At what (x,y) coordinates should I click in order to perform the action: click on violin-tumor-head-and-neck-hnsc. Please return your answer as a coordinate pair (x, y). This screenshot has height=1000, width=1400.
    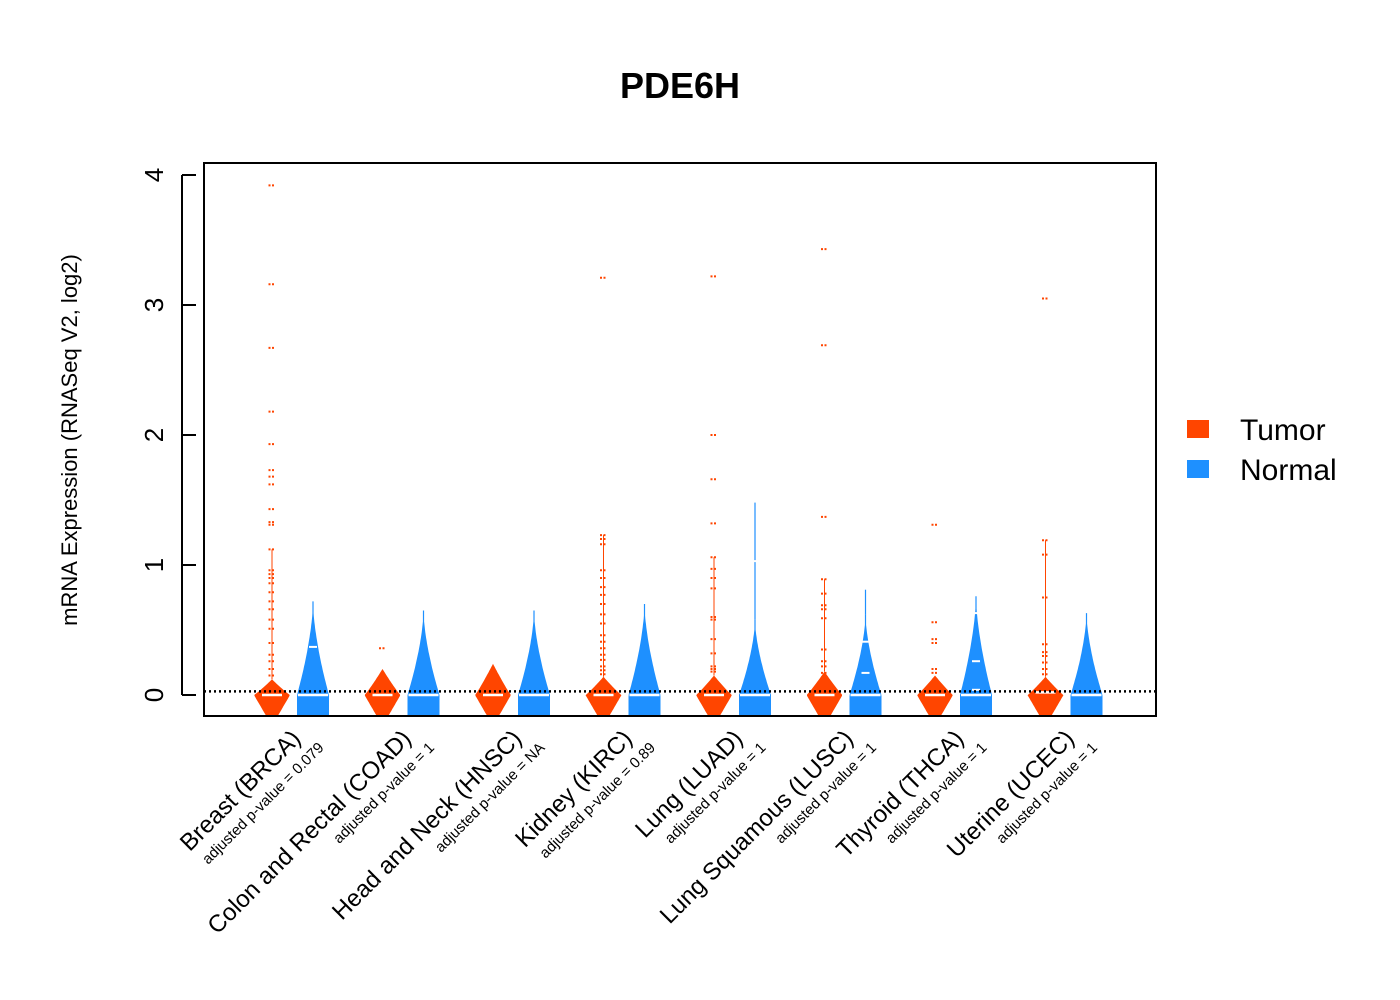
    Looking at the image, I should click on (493, 689).